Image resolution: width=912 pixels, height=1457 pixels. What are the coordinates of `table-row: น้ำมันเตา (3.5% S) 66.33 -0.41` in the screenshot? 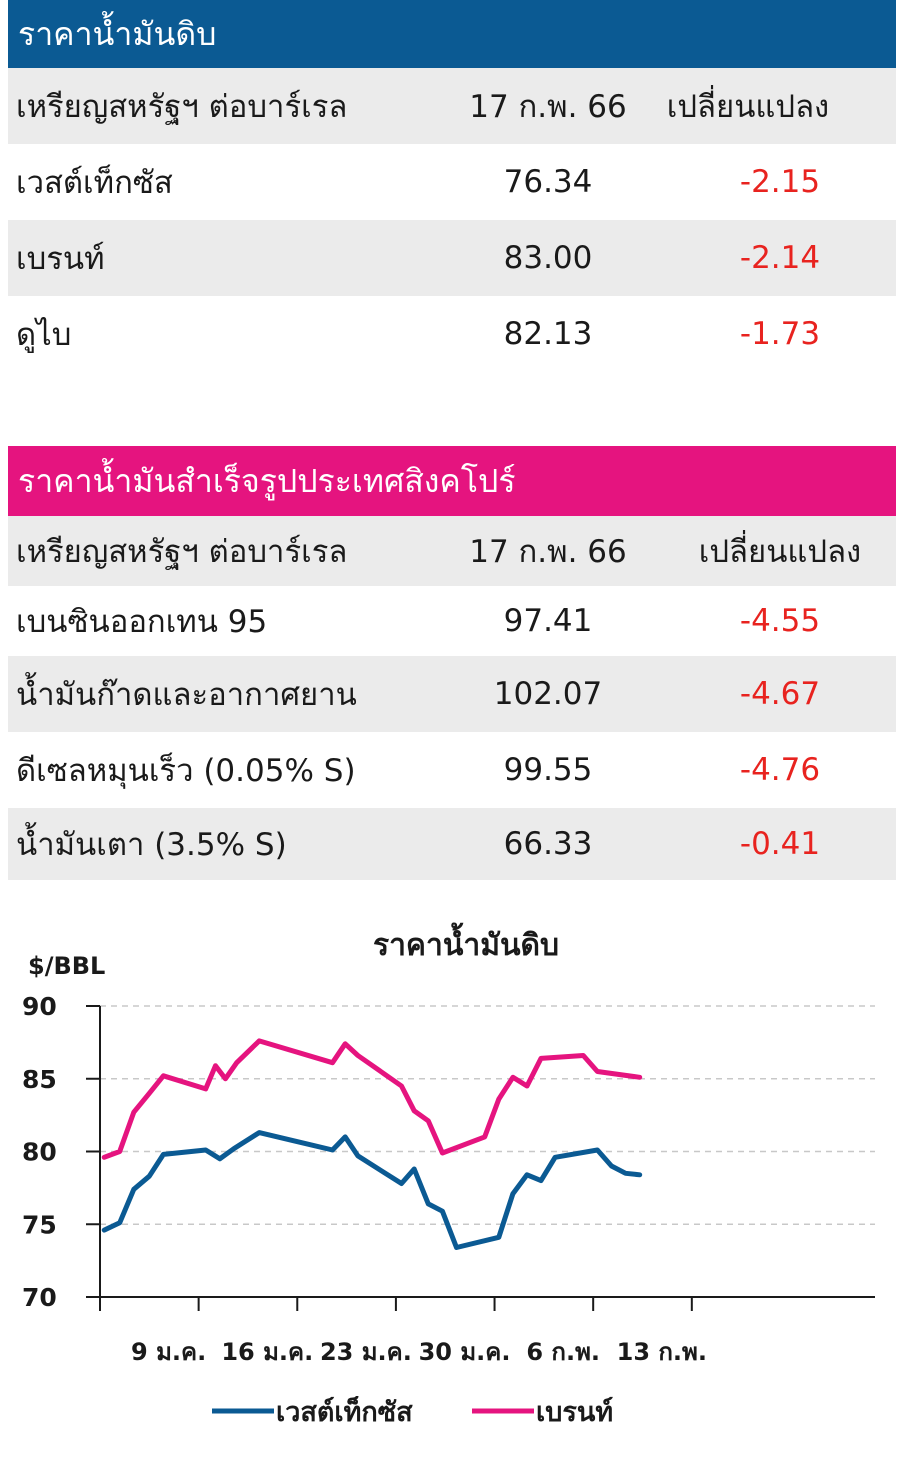 It's located at (452, 844).